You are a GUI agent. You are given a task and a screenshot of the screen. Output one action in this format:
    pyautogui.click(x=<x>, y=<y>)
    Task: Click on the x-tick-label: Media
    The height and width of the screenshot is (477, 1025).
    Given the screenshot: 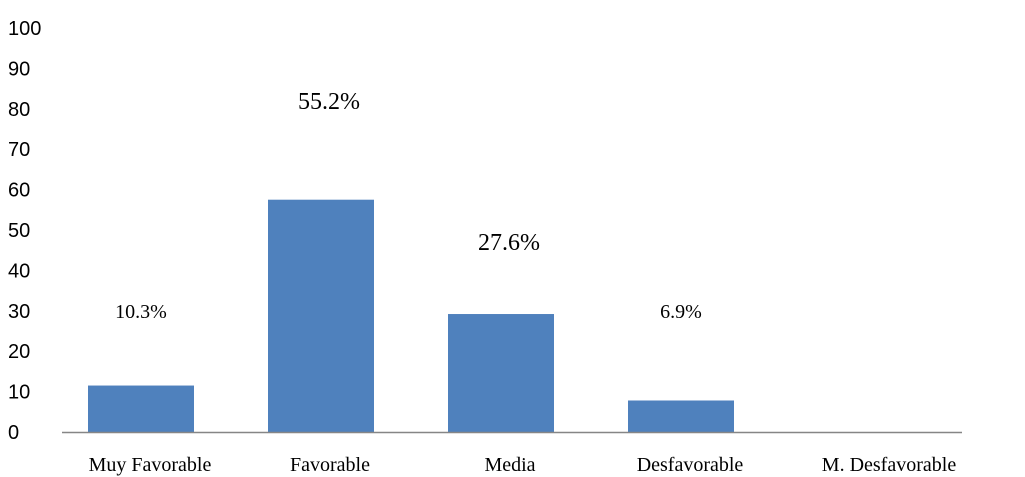 What is the action you would take?
    pyautogui.click(x=509, y=465)
    